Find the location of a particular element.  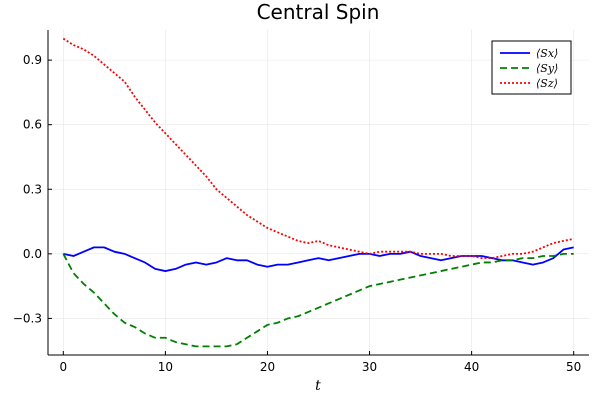

x-tick-label: 10 is located at coordinates (165, 367).